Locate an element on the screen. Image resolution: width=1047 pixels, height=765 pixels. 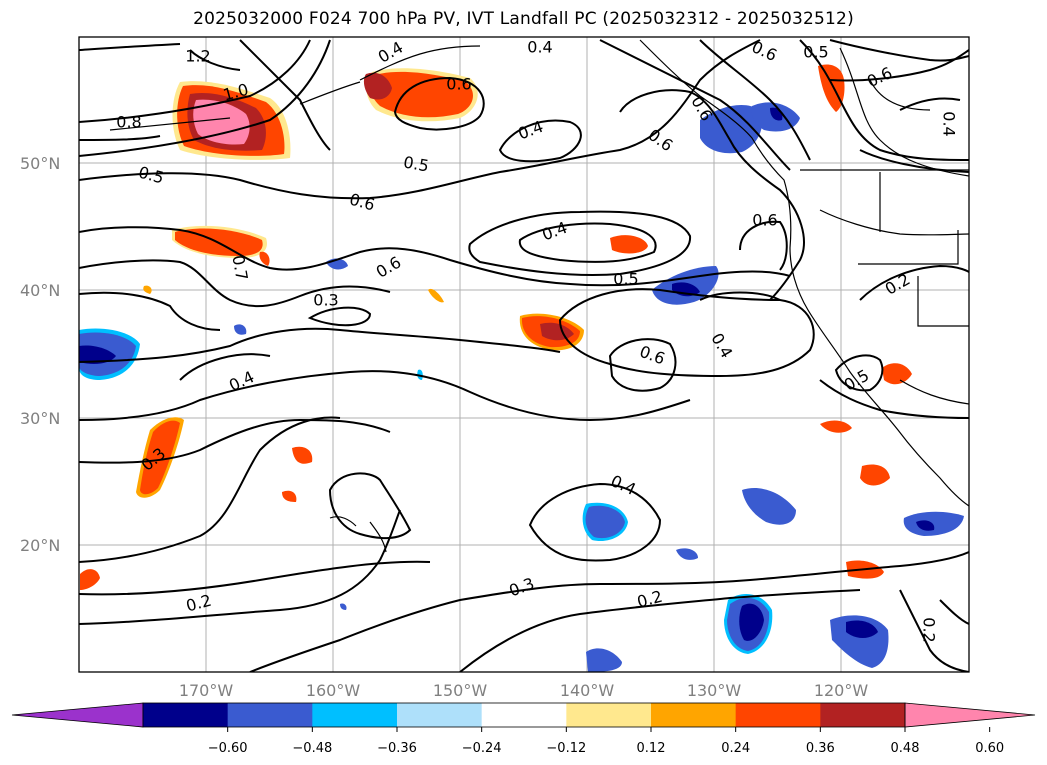
contour-label: 0.7 is located at coordinates (239, 268).